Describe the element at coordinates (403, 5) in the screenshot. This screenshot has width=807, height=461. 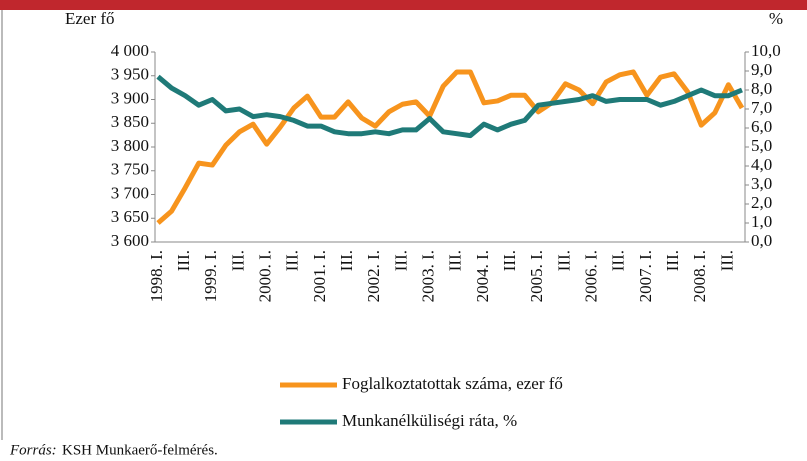
I see `top-bar` at that location.